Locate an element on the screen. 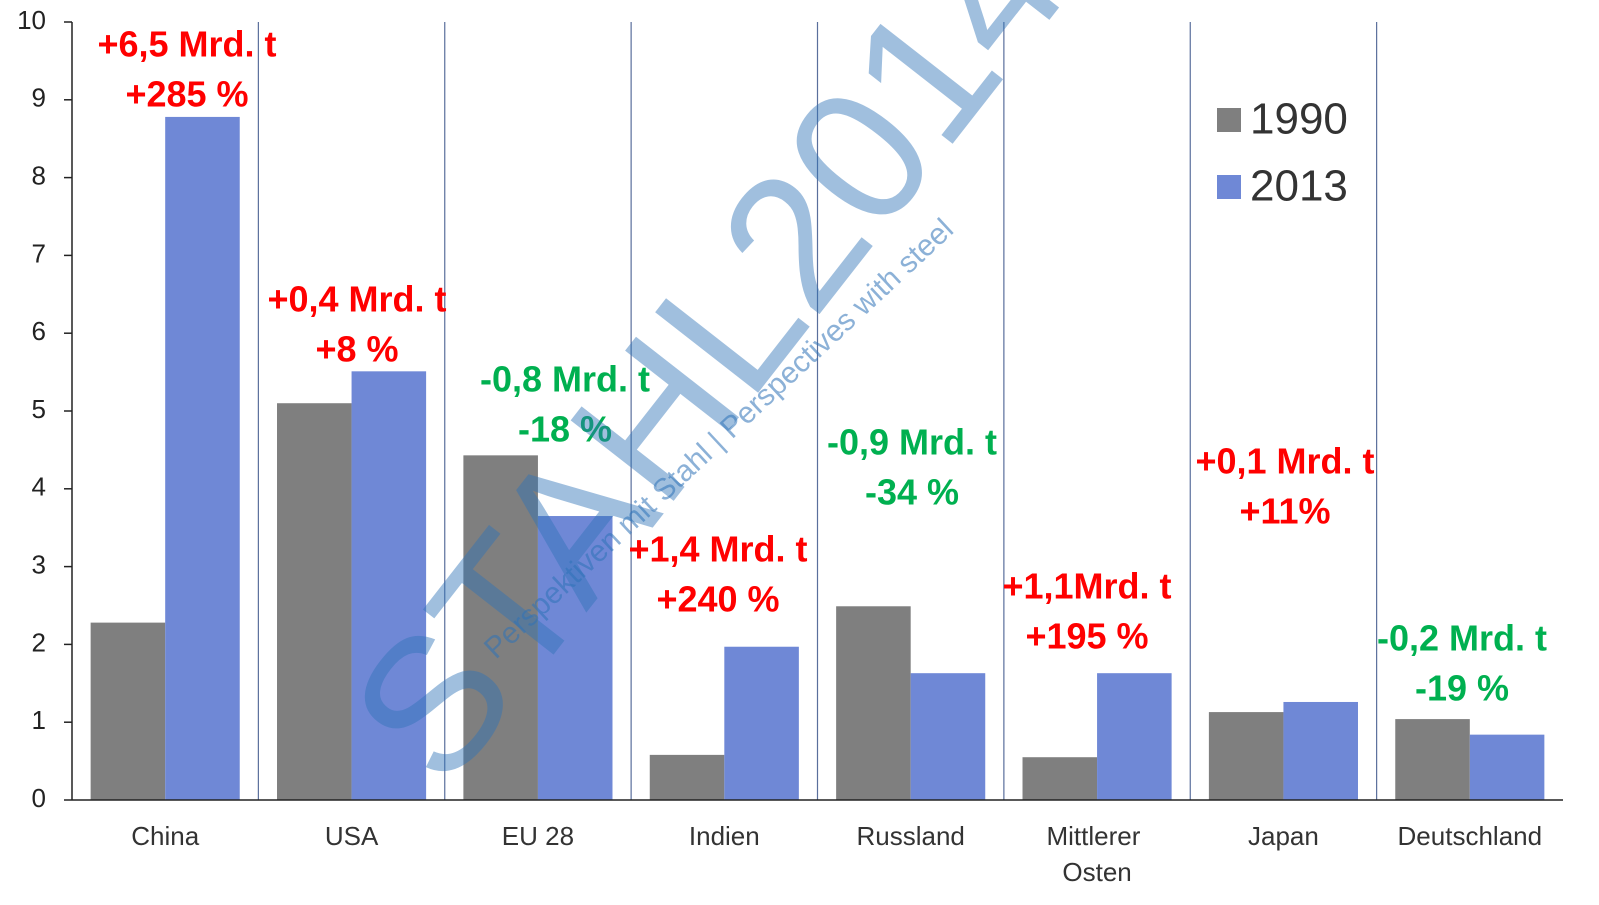 This screenshot has width=1599, height=905. x-tick-label: Deutschland is located at coordinates (1470, 836).